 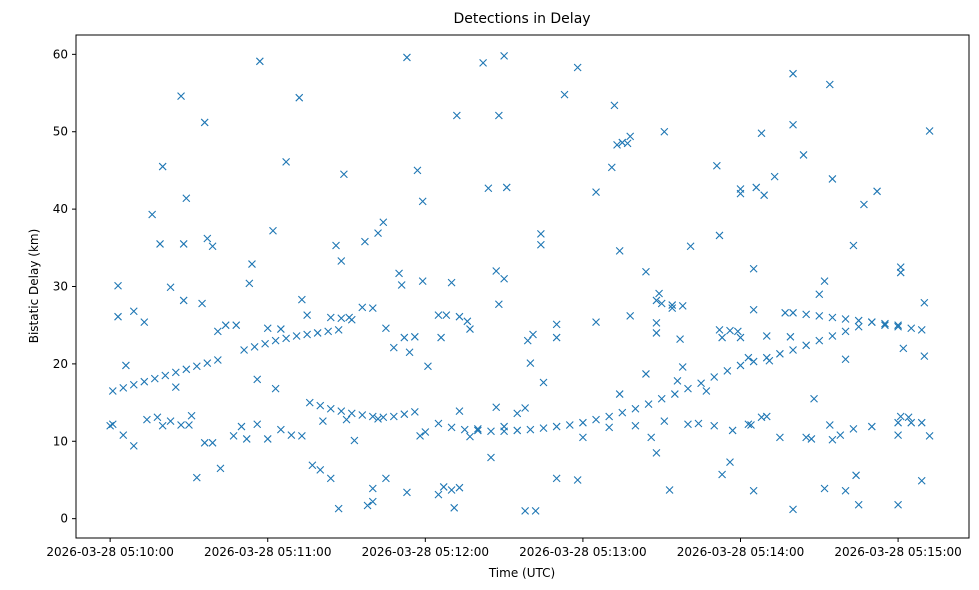 I want to click on y-tick-label: 0, so click(x=64, y=519).